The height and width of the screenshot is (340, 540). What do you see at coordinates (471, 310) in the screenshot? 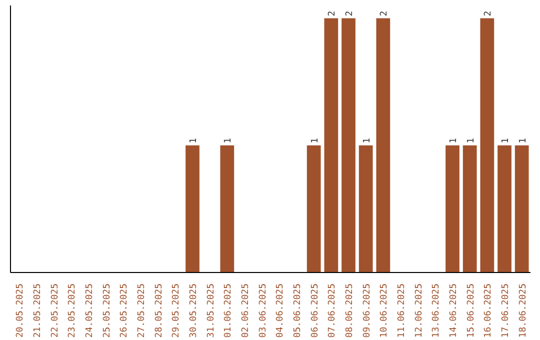
I see `x-tick-label: 15.06.2025` at bounding box center [471, 310].